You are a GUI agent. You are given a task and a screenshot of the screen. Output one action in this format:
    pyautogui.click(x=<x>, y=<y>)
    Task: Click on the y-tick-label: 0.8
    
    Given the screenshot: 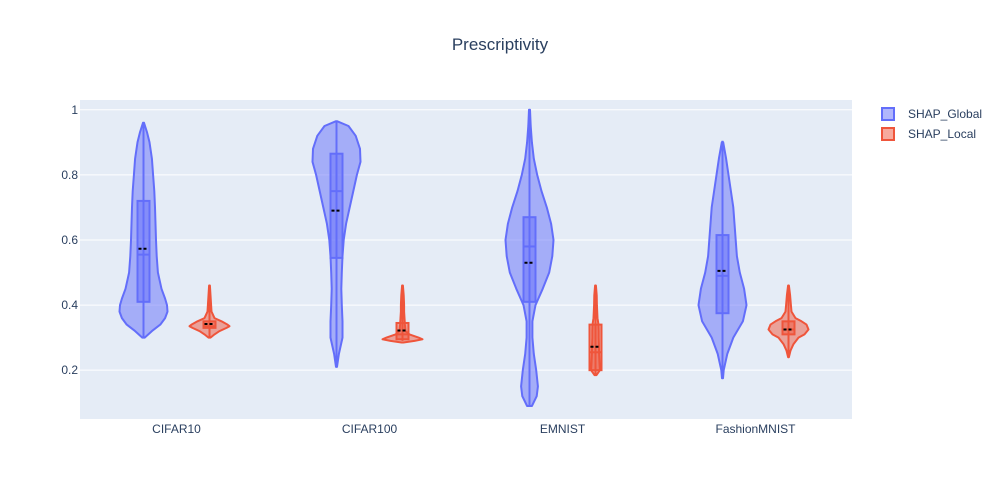 What is the action you would take?
    pyautogui.click(x=69, y=175)
    